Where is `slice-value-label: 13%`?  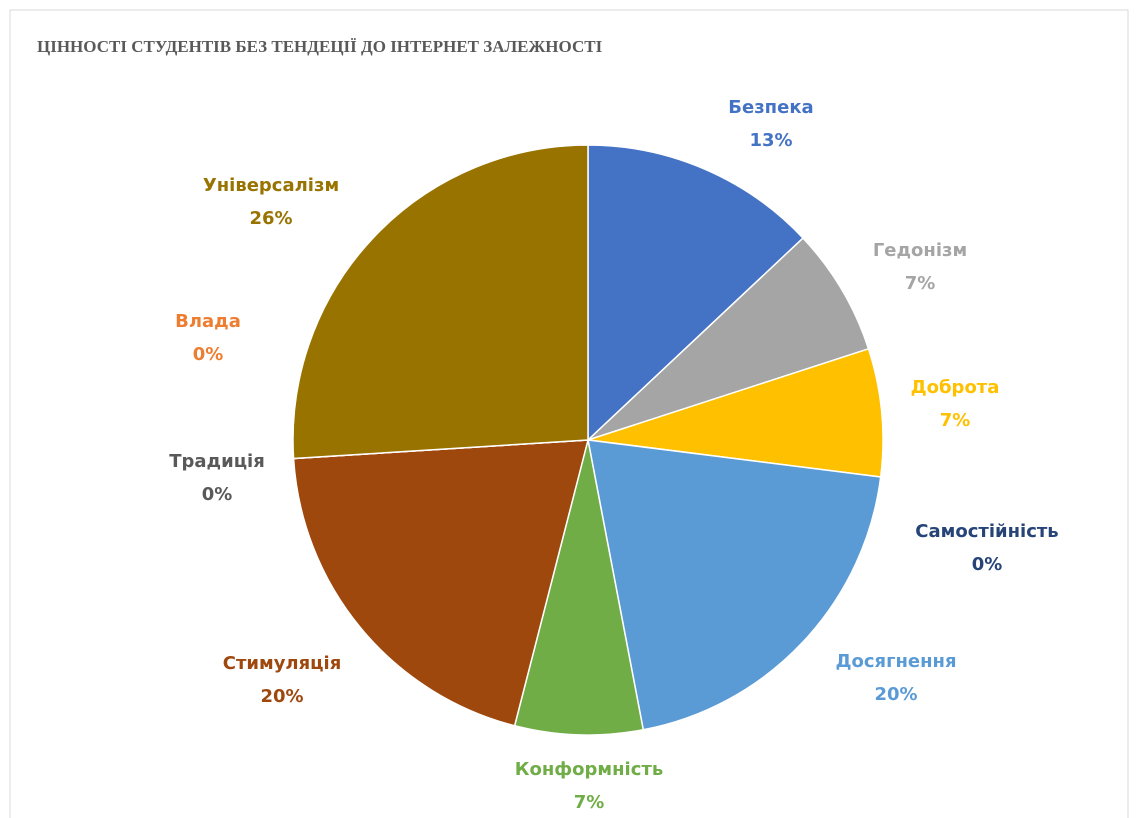 slice-value-label: 13% is located at coordinates (770, 140).